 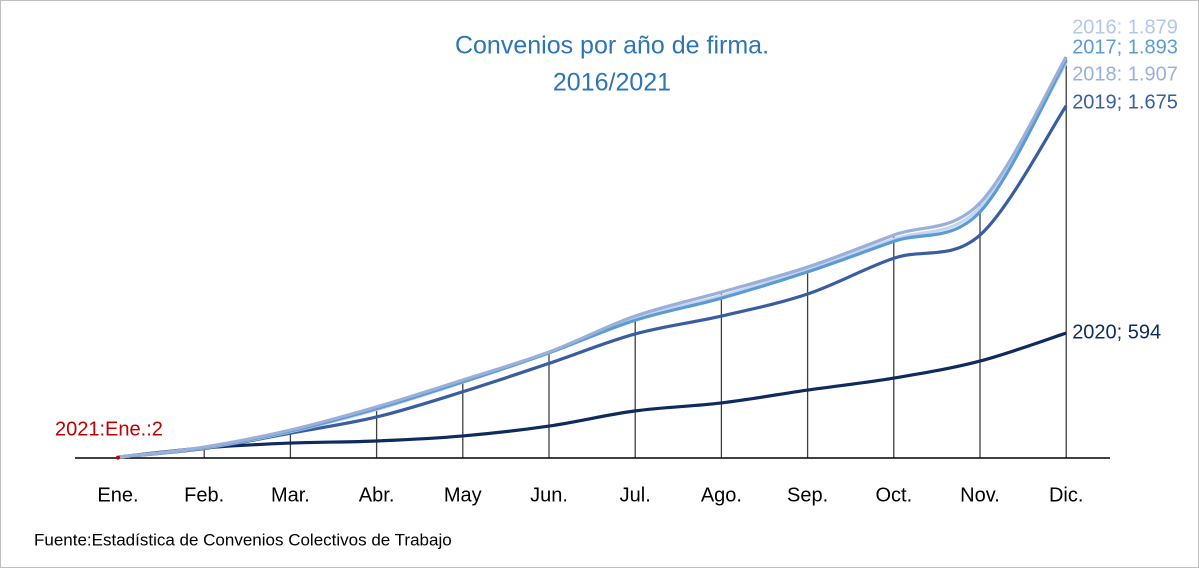 What do you see at coordinates (612, 83) in the screenshot?
I see `chart-subtitle: 2016/2021` at bounding box center [612, 83].